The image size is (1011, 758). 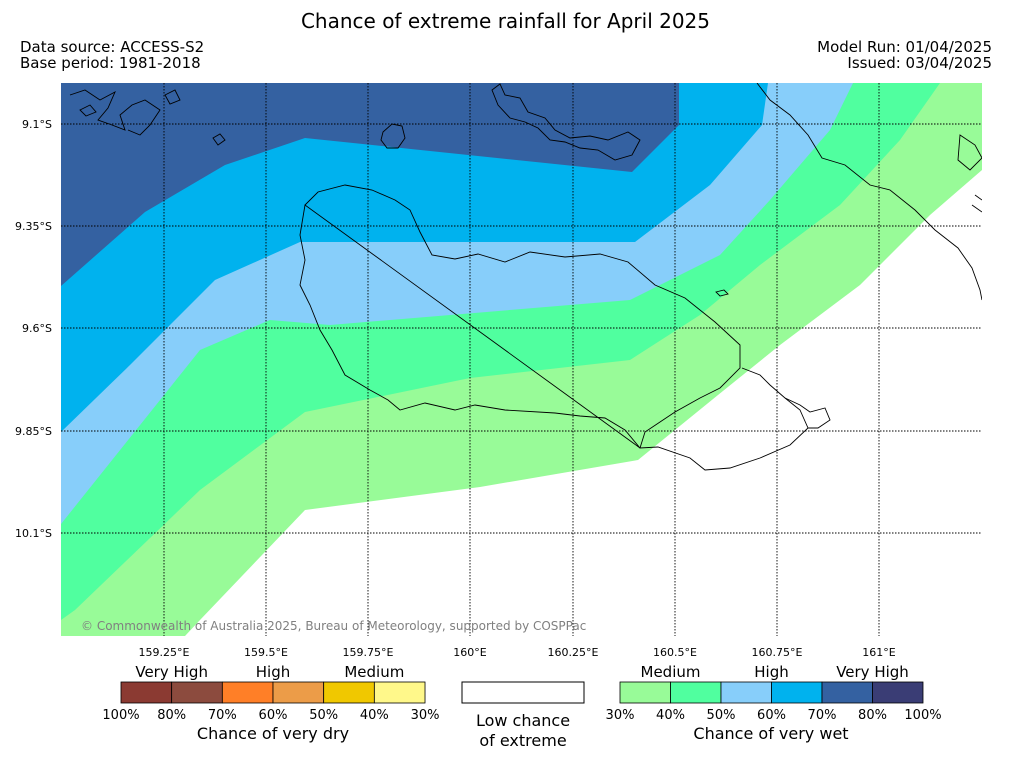 I want to click on wet-tick-label: 60%, so click(x=771, y=715).